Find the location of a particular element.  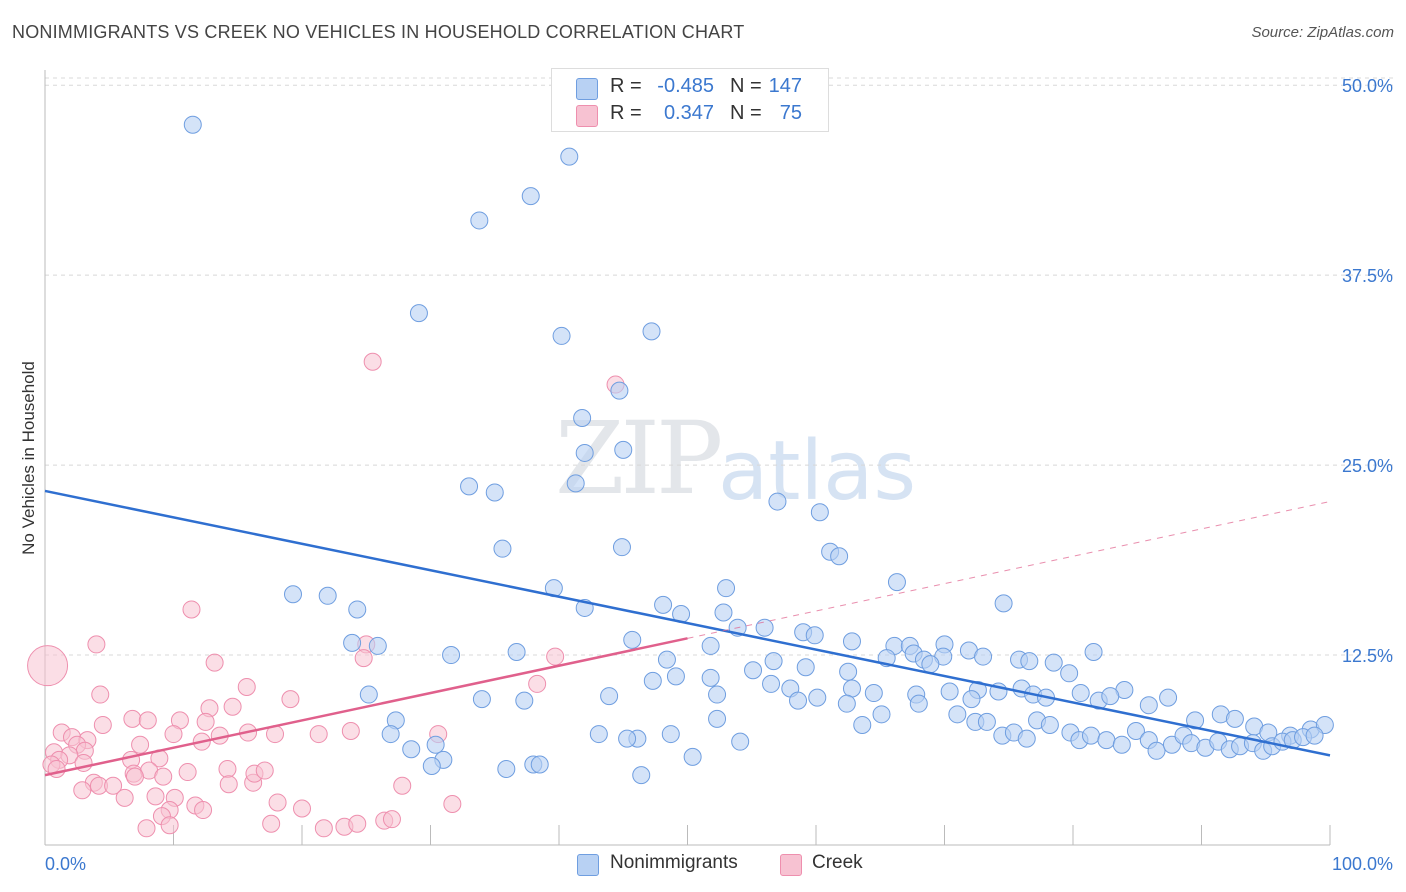

correlation-legend: R = -0.485 N = 147 R = 0.347 N = 75 is located at coordinates (690, 100).